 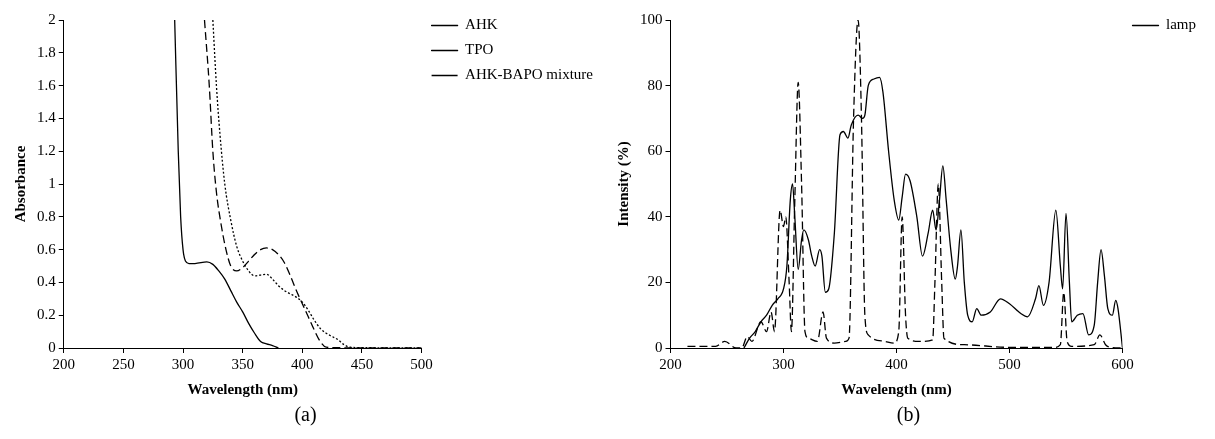 What do you see at coordinates (362, 363) in the screenshot?
I see `x-tick-label: 450` at bounding box center [362, 363].